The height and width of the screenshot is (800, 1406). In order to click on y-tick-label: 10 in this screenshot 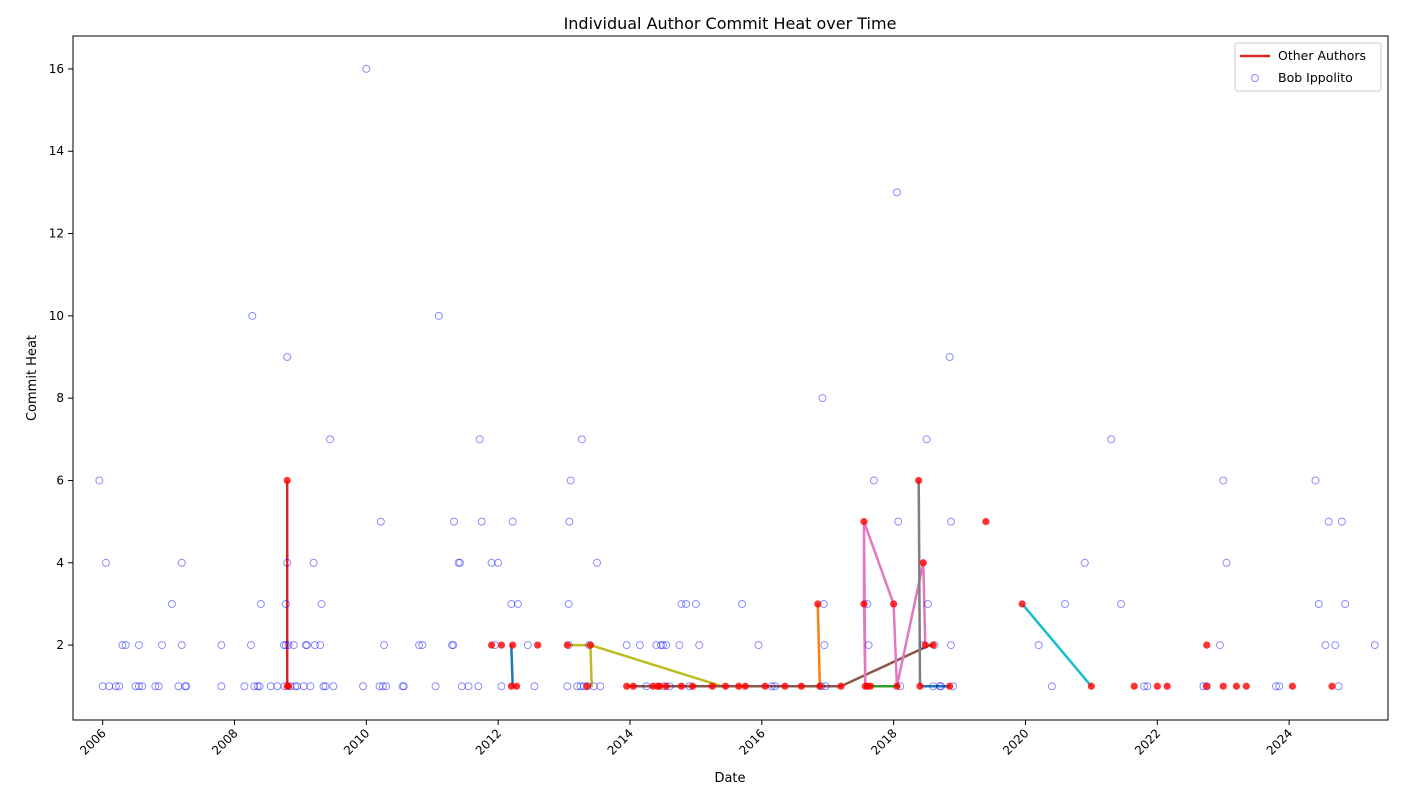, I will do `click(56, 316)`.